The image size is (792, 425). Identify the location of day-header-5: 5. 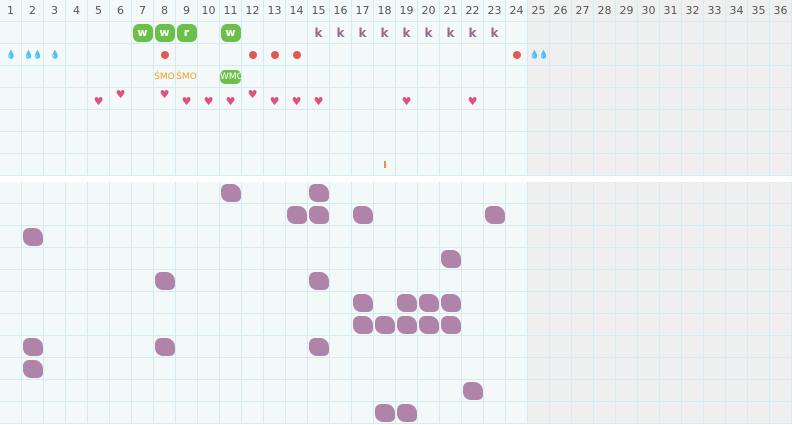
(99, 11).